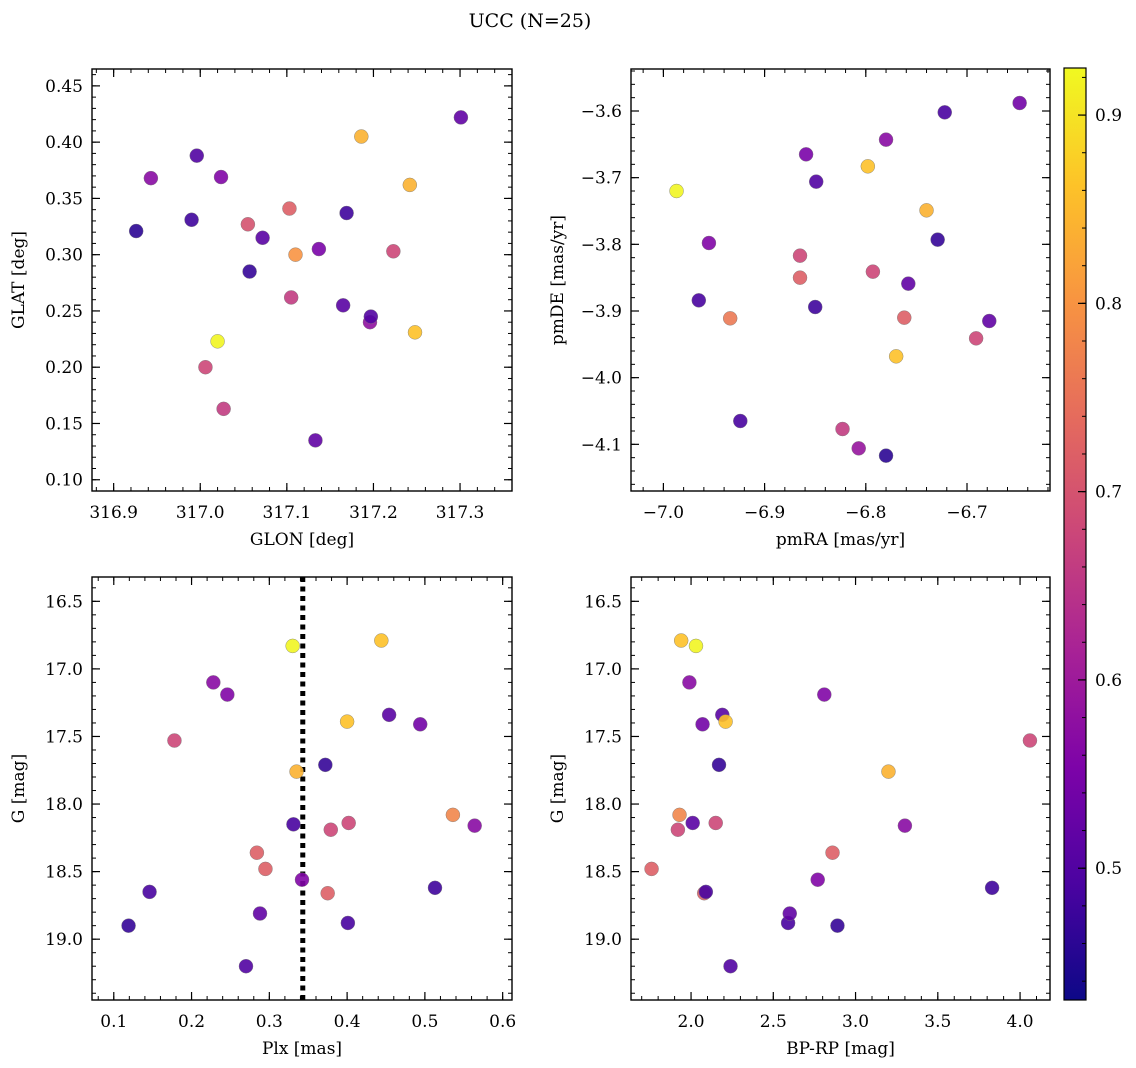 The height and width of the screenshot is (1068, 1136). Describe the element at coordinates (64, 481) in the screenshot. I see `y-tick-label: 0.10` at that location.